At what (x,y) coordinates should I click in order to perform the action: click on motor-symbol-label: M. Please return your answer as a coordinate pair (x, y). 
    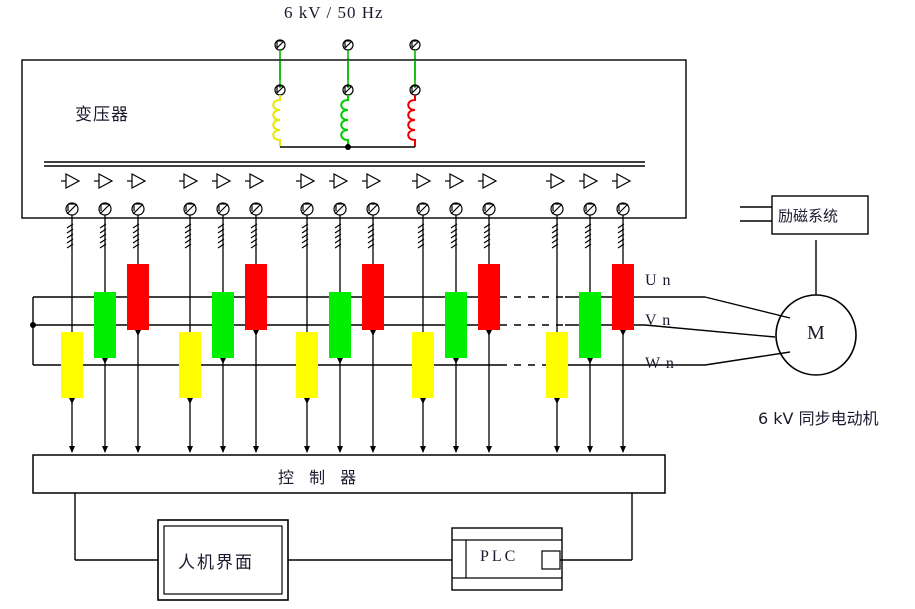
    Looking at the image, I should click on (816, 333).